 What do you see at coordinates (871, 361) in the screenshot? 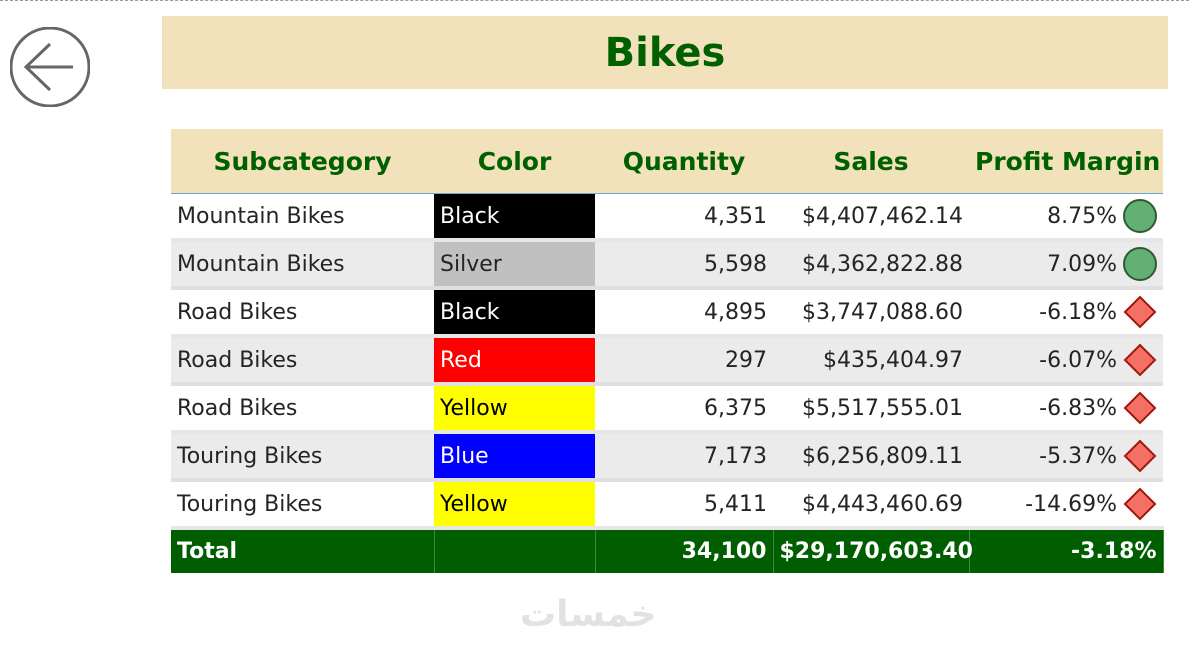
I see `sales-cell: $435,404.97` at bounding box center [871, 361].